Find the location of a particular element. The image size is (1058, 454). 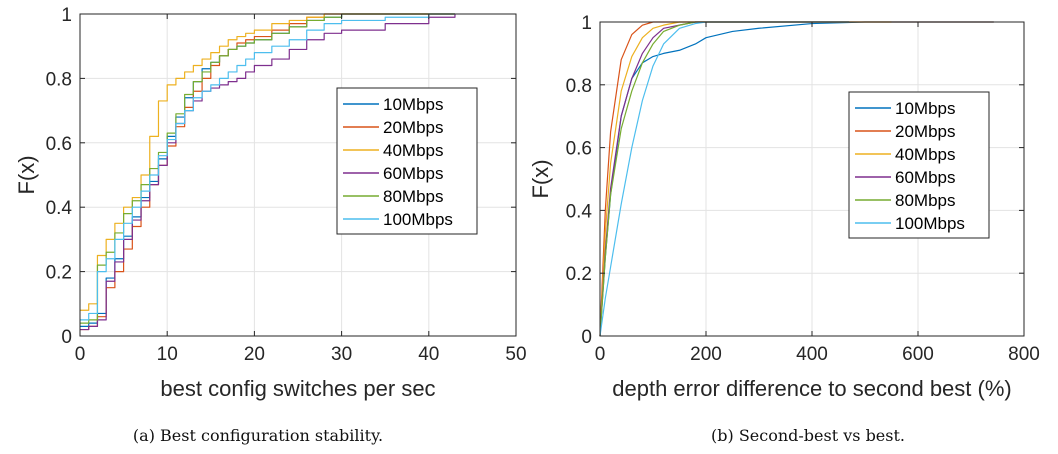

caption-b: (b) Second-best vs best. is located at coordinates (808, 435).